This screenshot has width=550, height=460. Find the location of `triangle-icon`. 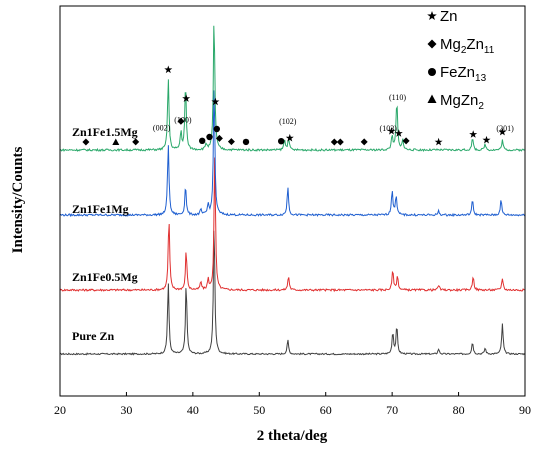

triangle-icon is located at coordinates (432, 98).